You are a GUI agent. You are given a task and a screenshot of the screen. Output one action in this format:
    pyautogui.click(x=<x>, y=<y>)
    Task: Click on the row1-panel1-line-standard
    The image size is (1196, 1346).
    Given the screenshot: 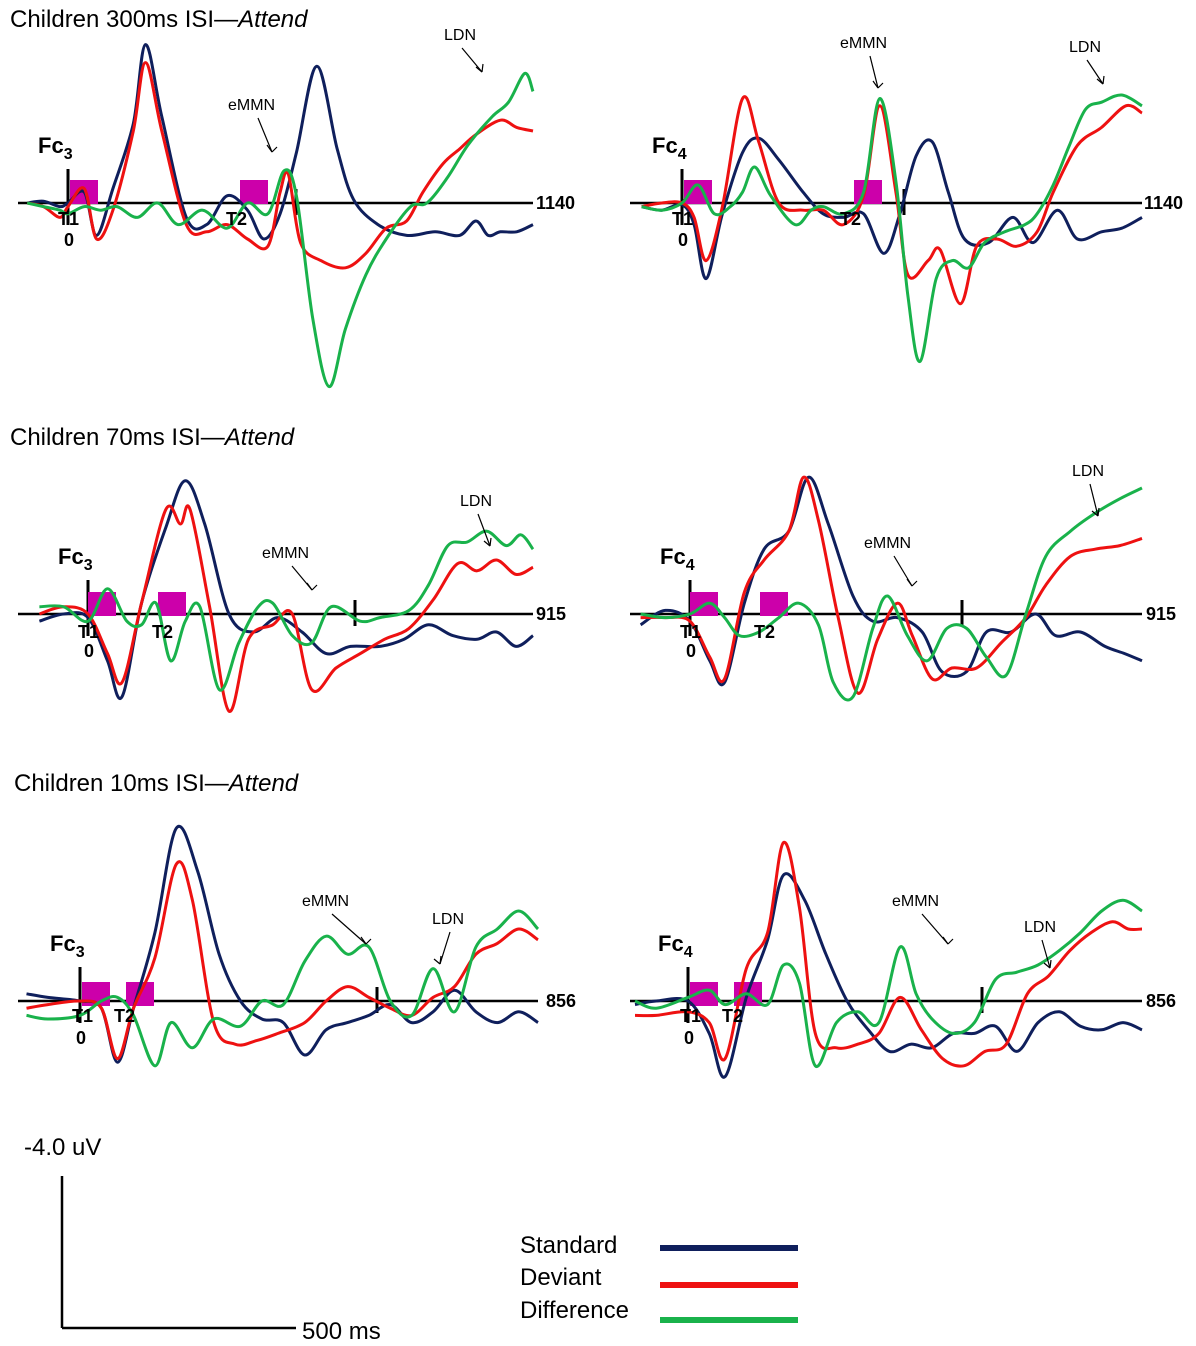 What is the action you would take?
    pyautogui.click(x=891, y=581)
    